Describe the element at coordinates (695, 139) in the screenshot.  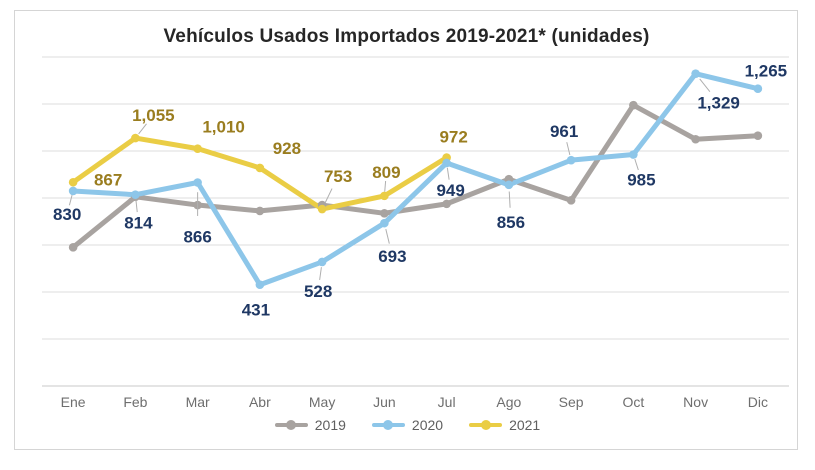
I see `data-point-2019-Nov` at that location.